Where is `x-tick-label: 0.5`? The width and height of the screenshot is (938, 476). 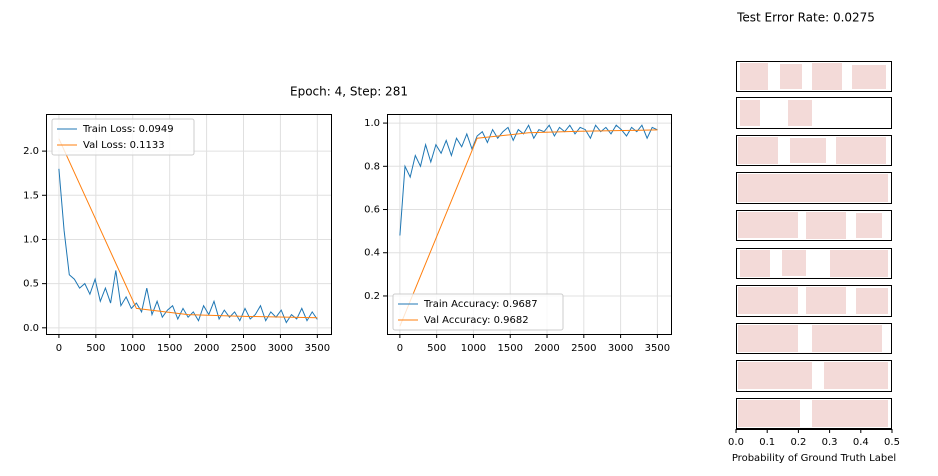
x-tick-label: 0.5 is located at coordinates (892, 442).